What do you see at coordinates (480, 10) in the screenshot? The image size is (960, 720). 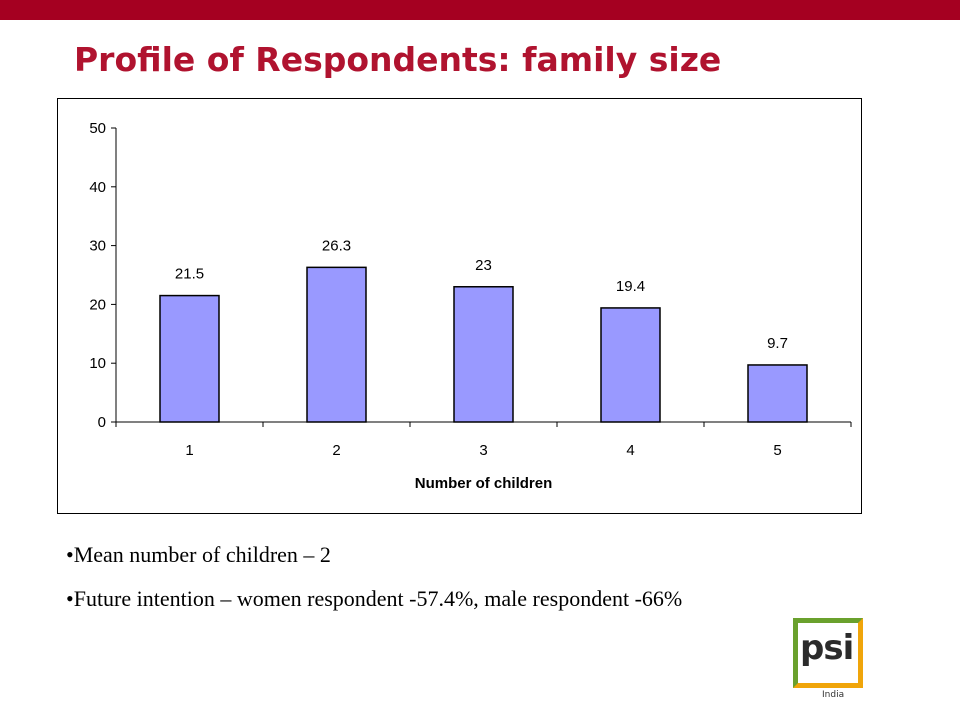 I see `top-accent-bar` at bounding box center [480, 10].